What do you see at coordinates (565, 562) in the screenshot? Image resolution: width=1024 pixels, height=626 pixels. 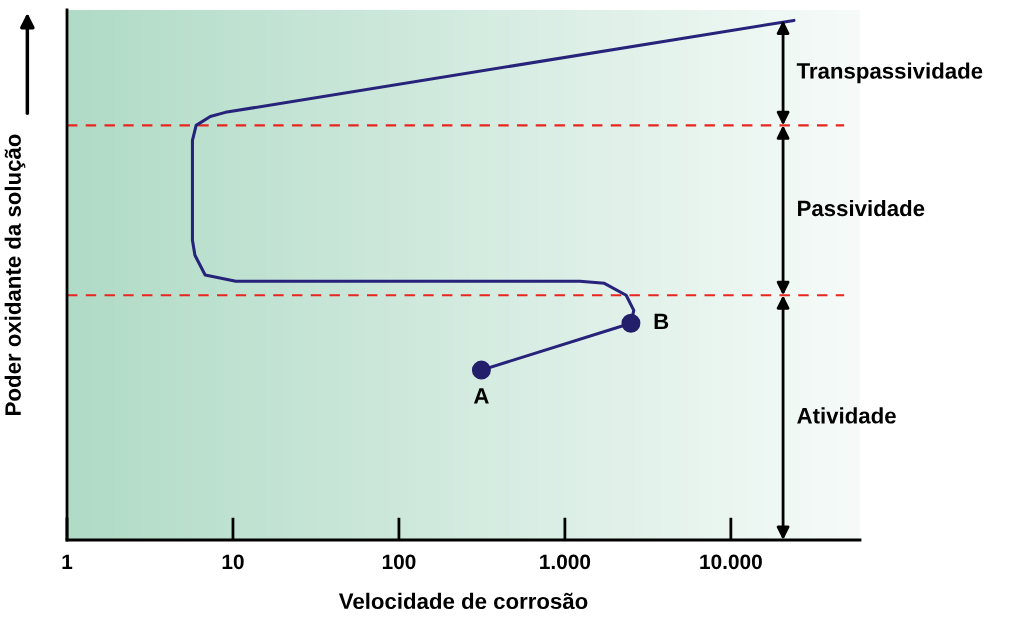 I see `x-tick-label: 1.000` at bounding box center [565, 562].